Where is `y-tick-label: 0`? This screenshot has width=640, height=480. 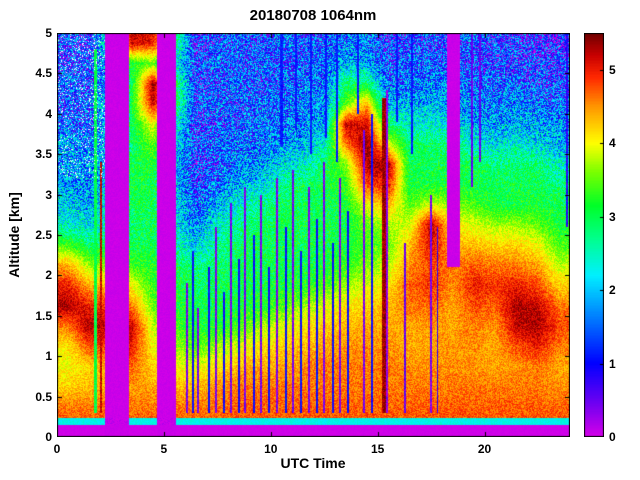 y-tick-label: 0 is located at coordinates (48, 437).